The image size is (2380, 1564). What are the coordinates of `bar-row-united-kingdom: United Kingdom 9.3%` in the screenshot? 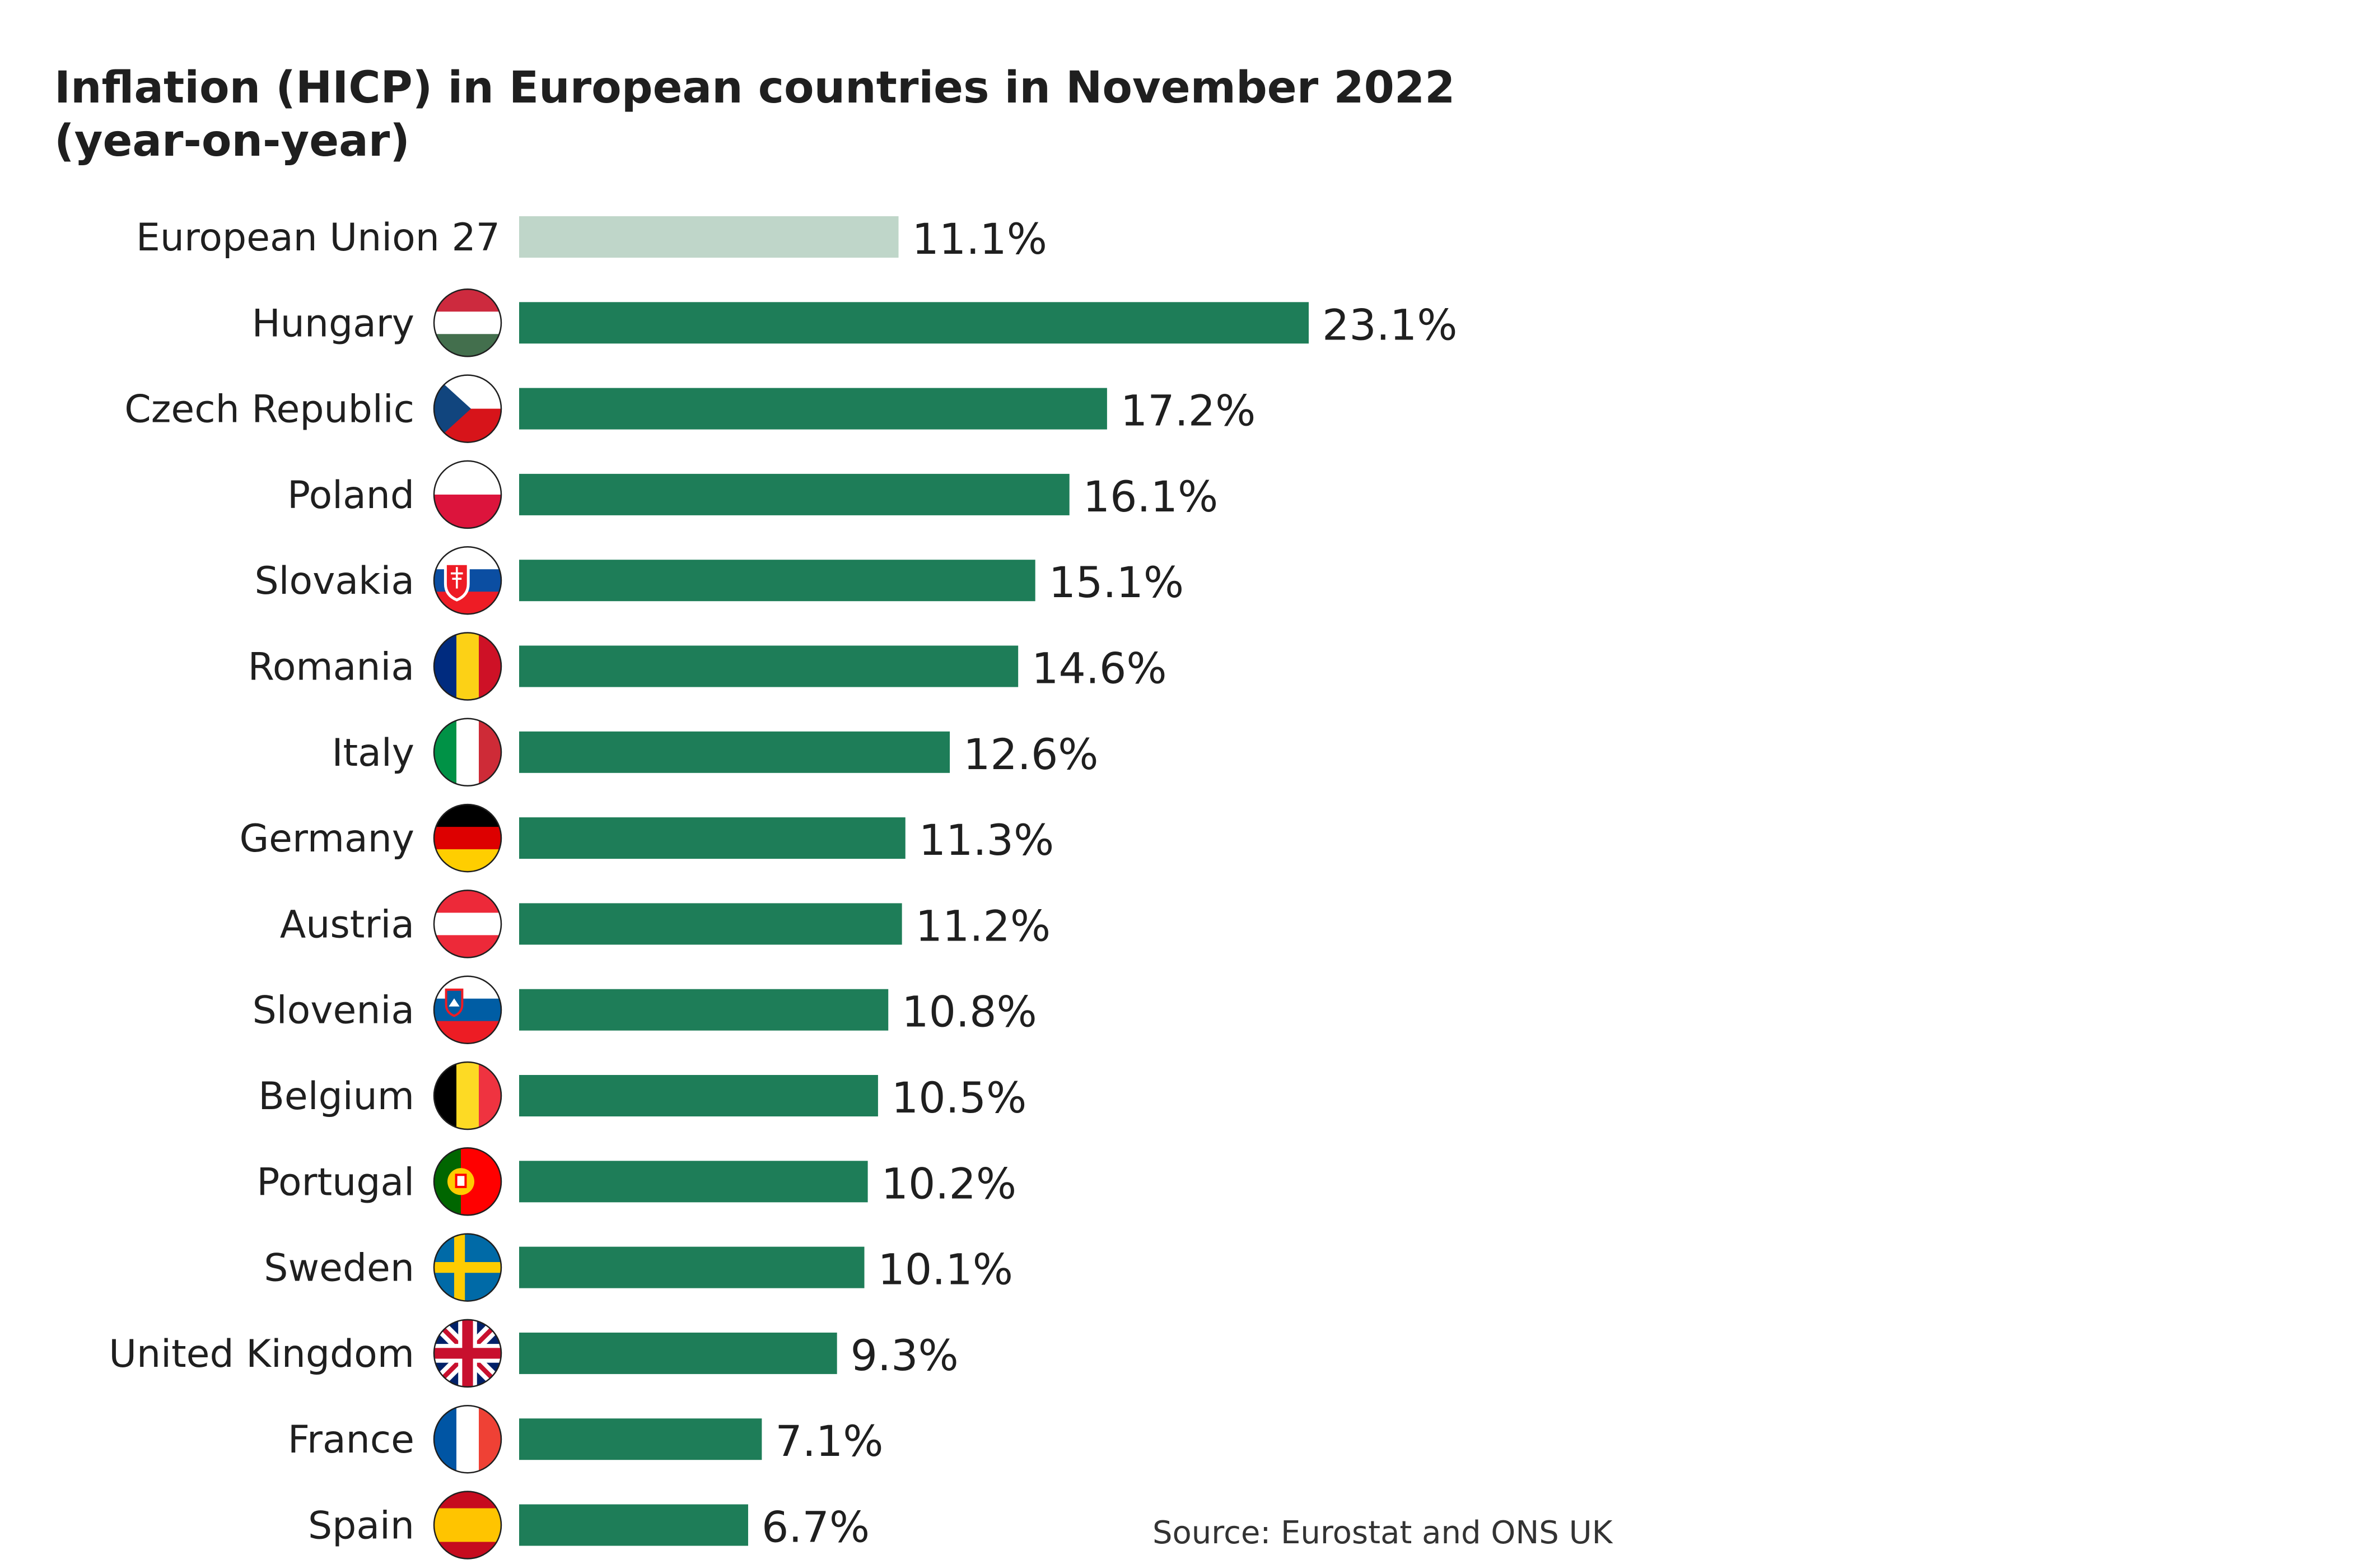 It's located at (534, 1354).